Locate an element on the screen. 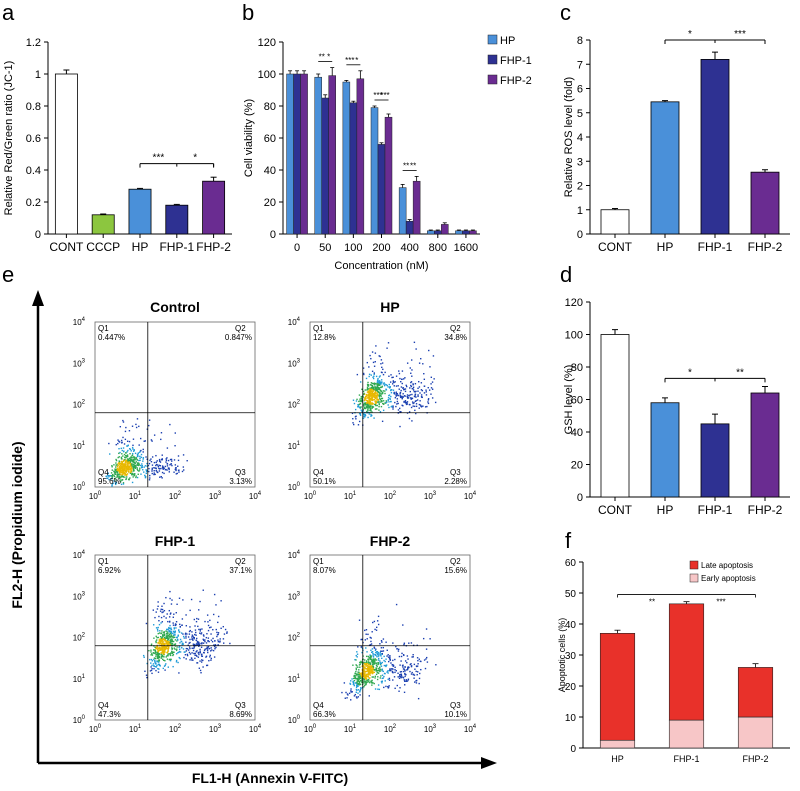 The height and width of the screenshot is (791, 800). y-tick-exponent: 1 is located at coordinates (84, 677).